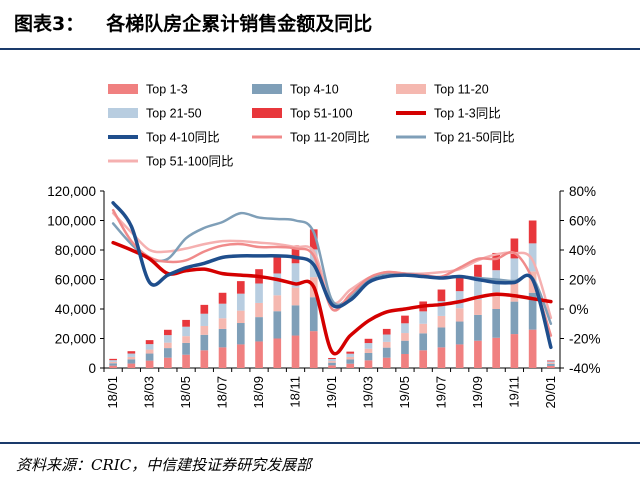 The image size is (640, 499). What do you see at coordinates (330, 138) in the screenshot?
I see `legend-label: Top 11-20同比` at bounding box center [330, 138].